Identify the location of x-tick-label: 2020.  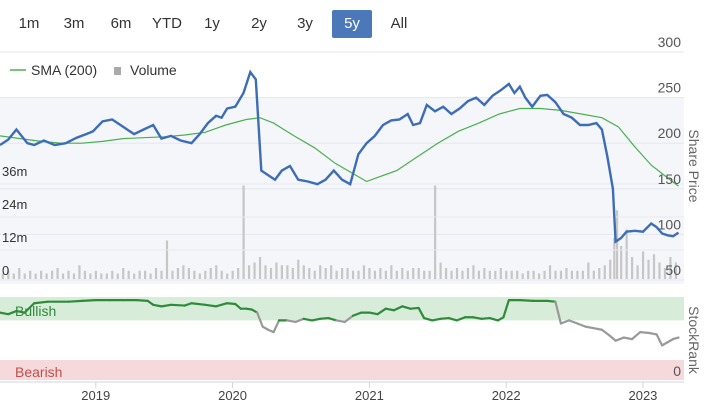
(232, 395).